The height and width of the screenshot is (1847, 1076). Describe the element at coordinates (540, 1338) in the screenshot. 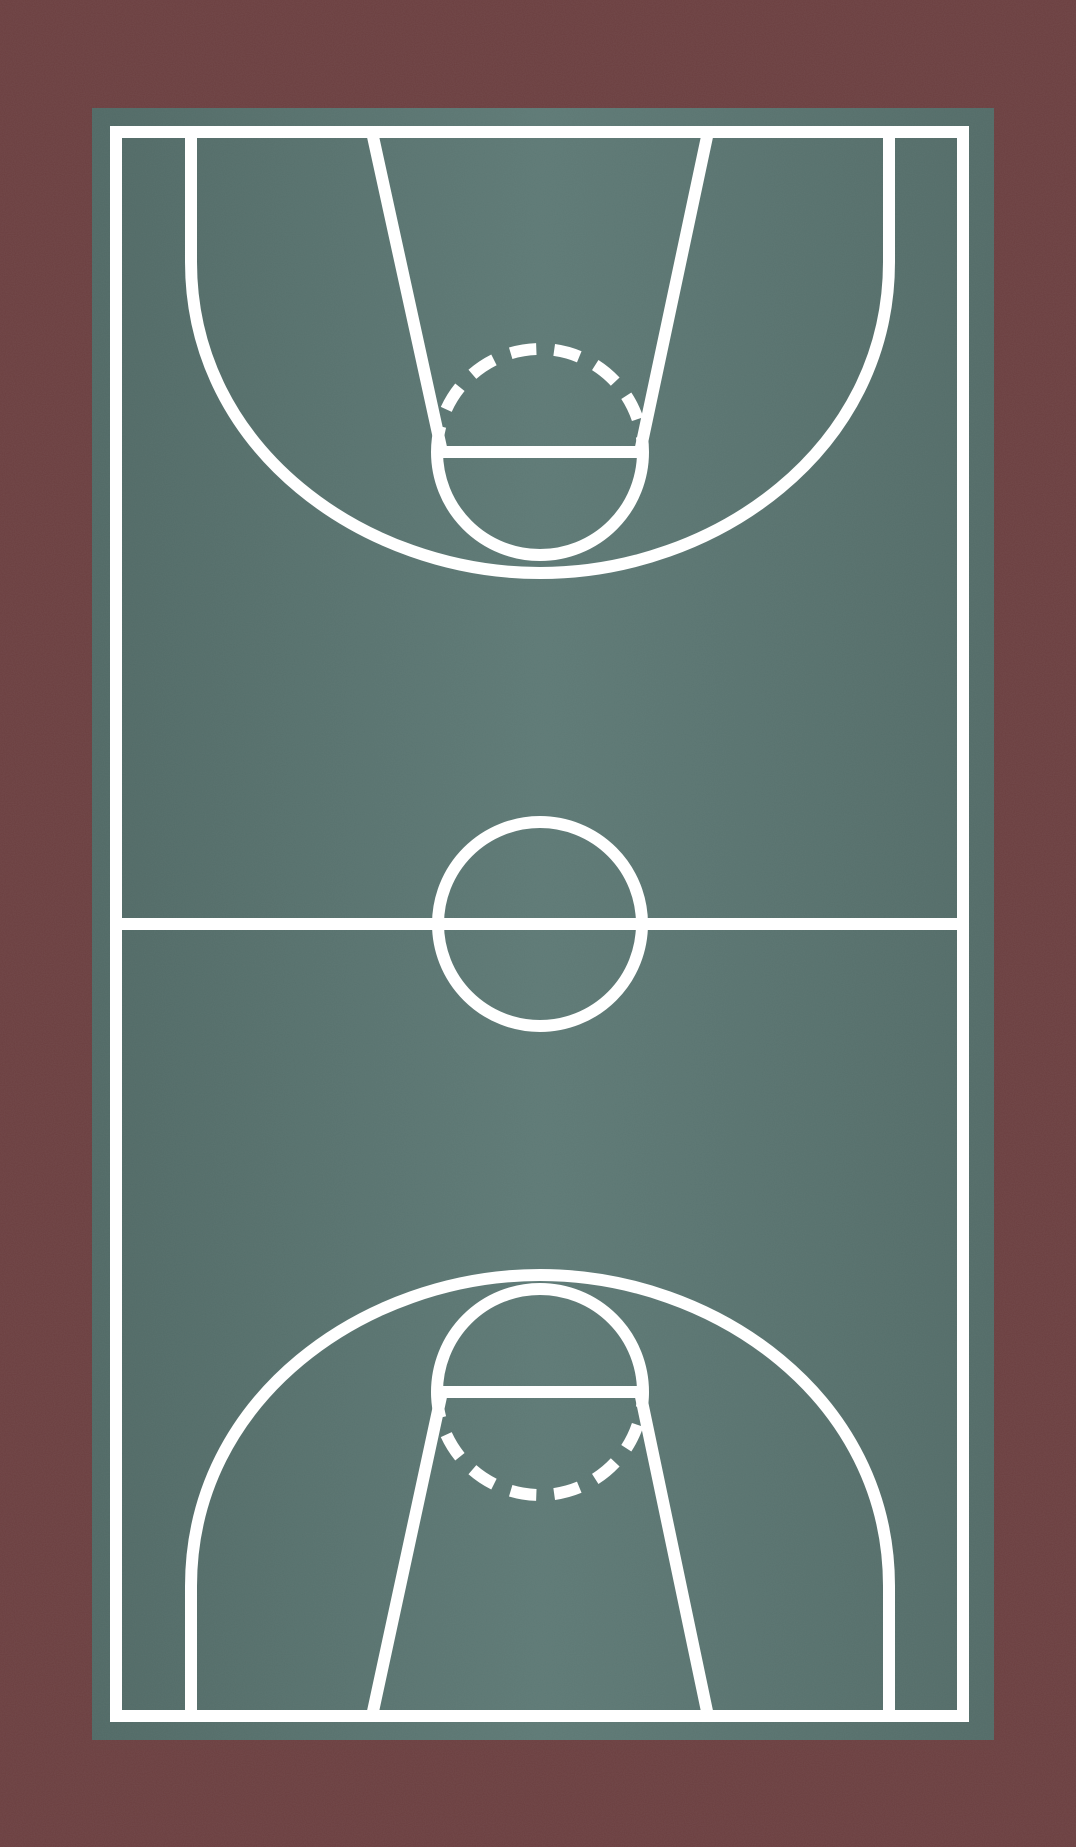

I see `free-throw-circle-bottom-solid` at that location.